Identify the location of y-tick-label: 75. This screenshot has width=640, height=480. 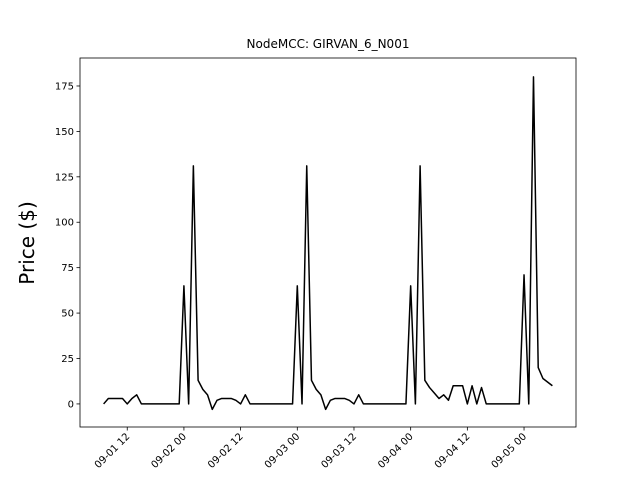
(67, 268).